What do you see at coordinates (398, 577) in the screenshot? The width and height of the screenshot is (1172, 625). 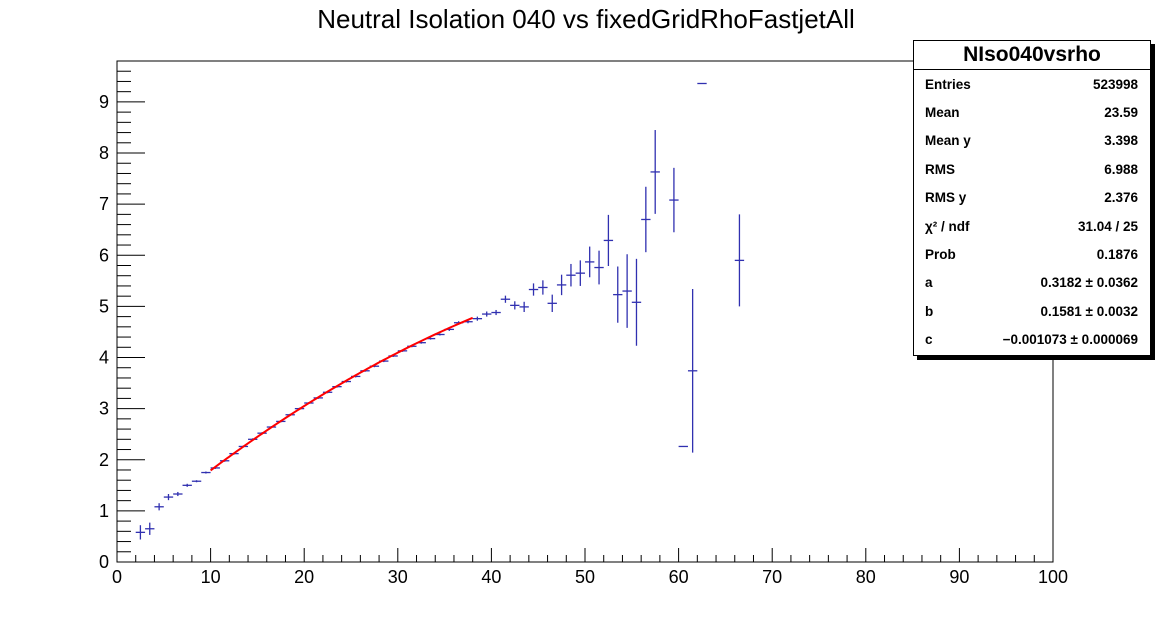 I see `x-tick-label: 30` at bounding box center [398, 577].